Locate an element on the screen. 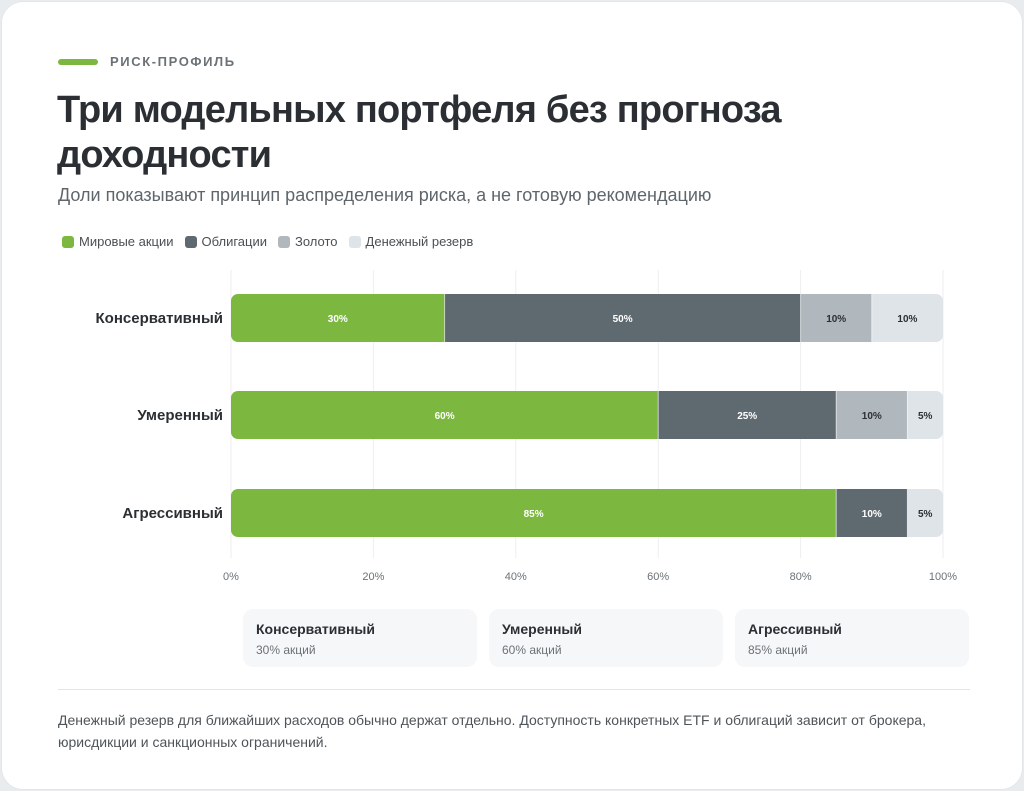 The height and width of the screenshot is (791, 1024). legend-item-gold: Золото is located at coordinates (308, 241).